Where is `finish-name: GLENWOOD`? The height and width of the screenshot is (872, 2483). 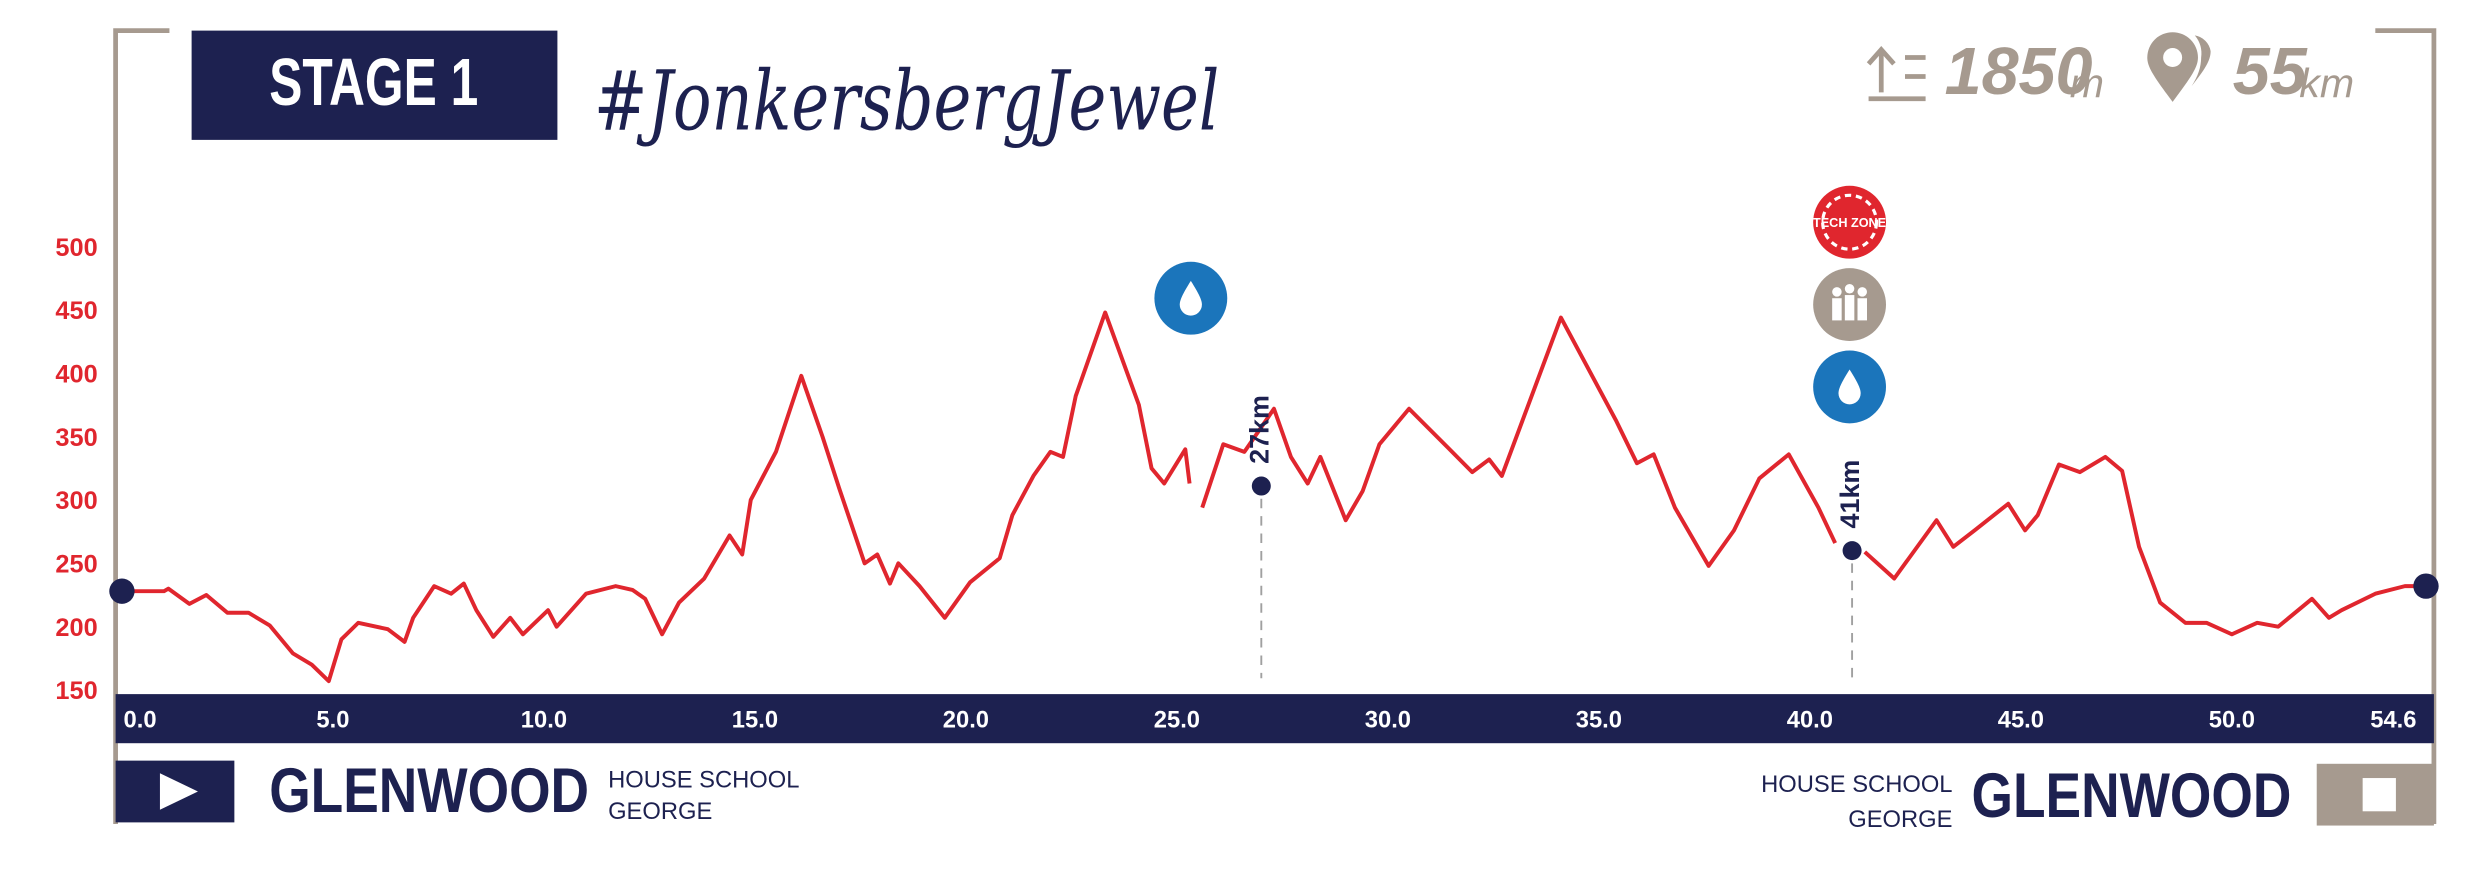
finish-name: GLENWOOD is located at coordinates (2132, 796).